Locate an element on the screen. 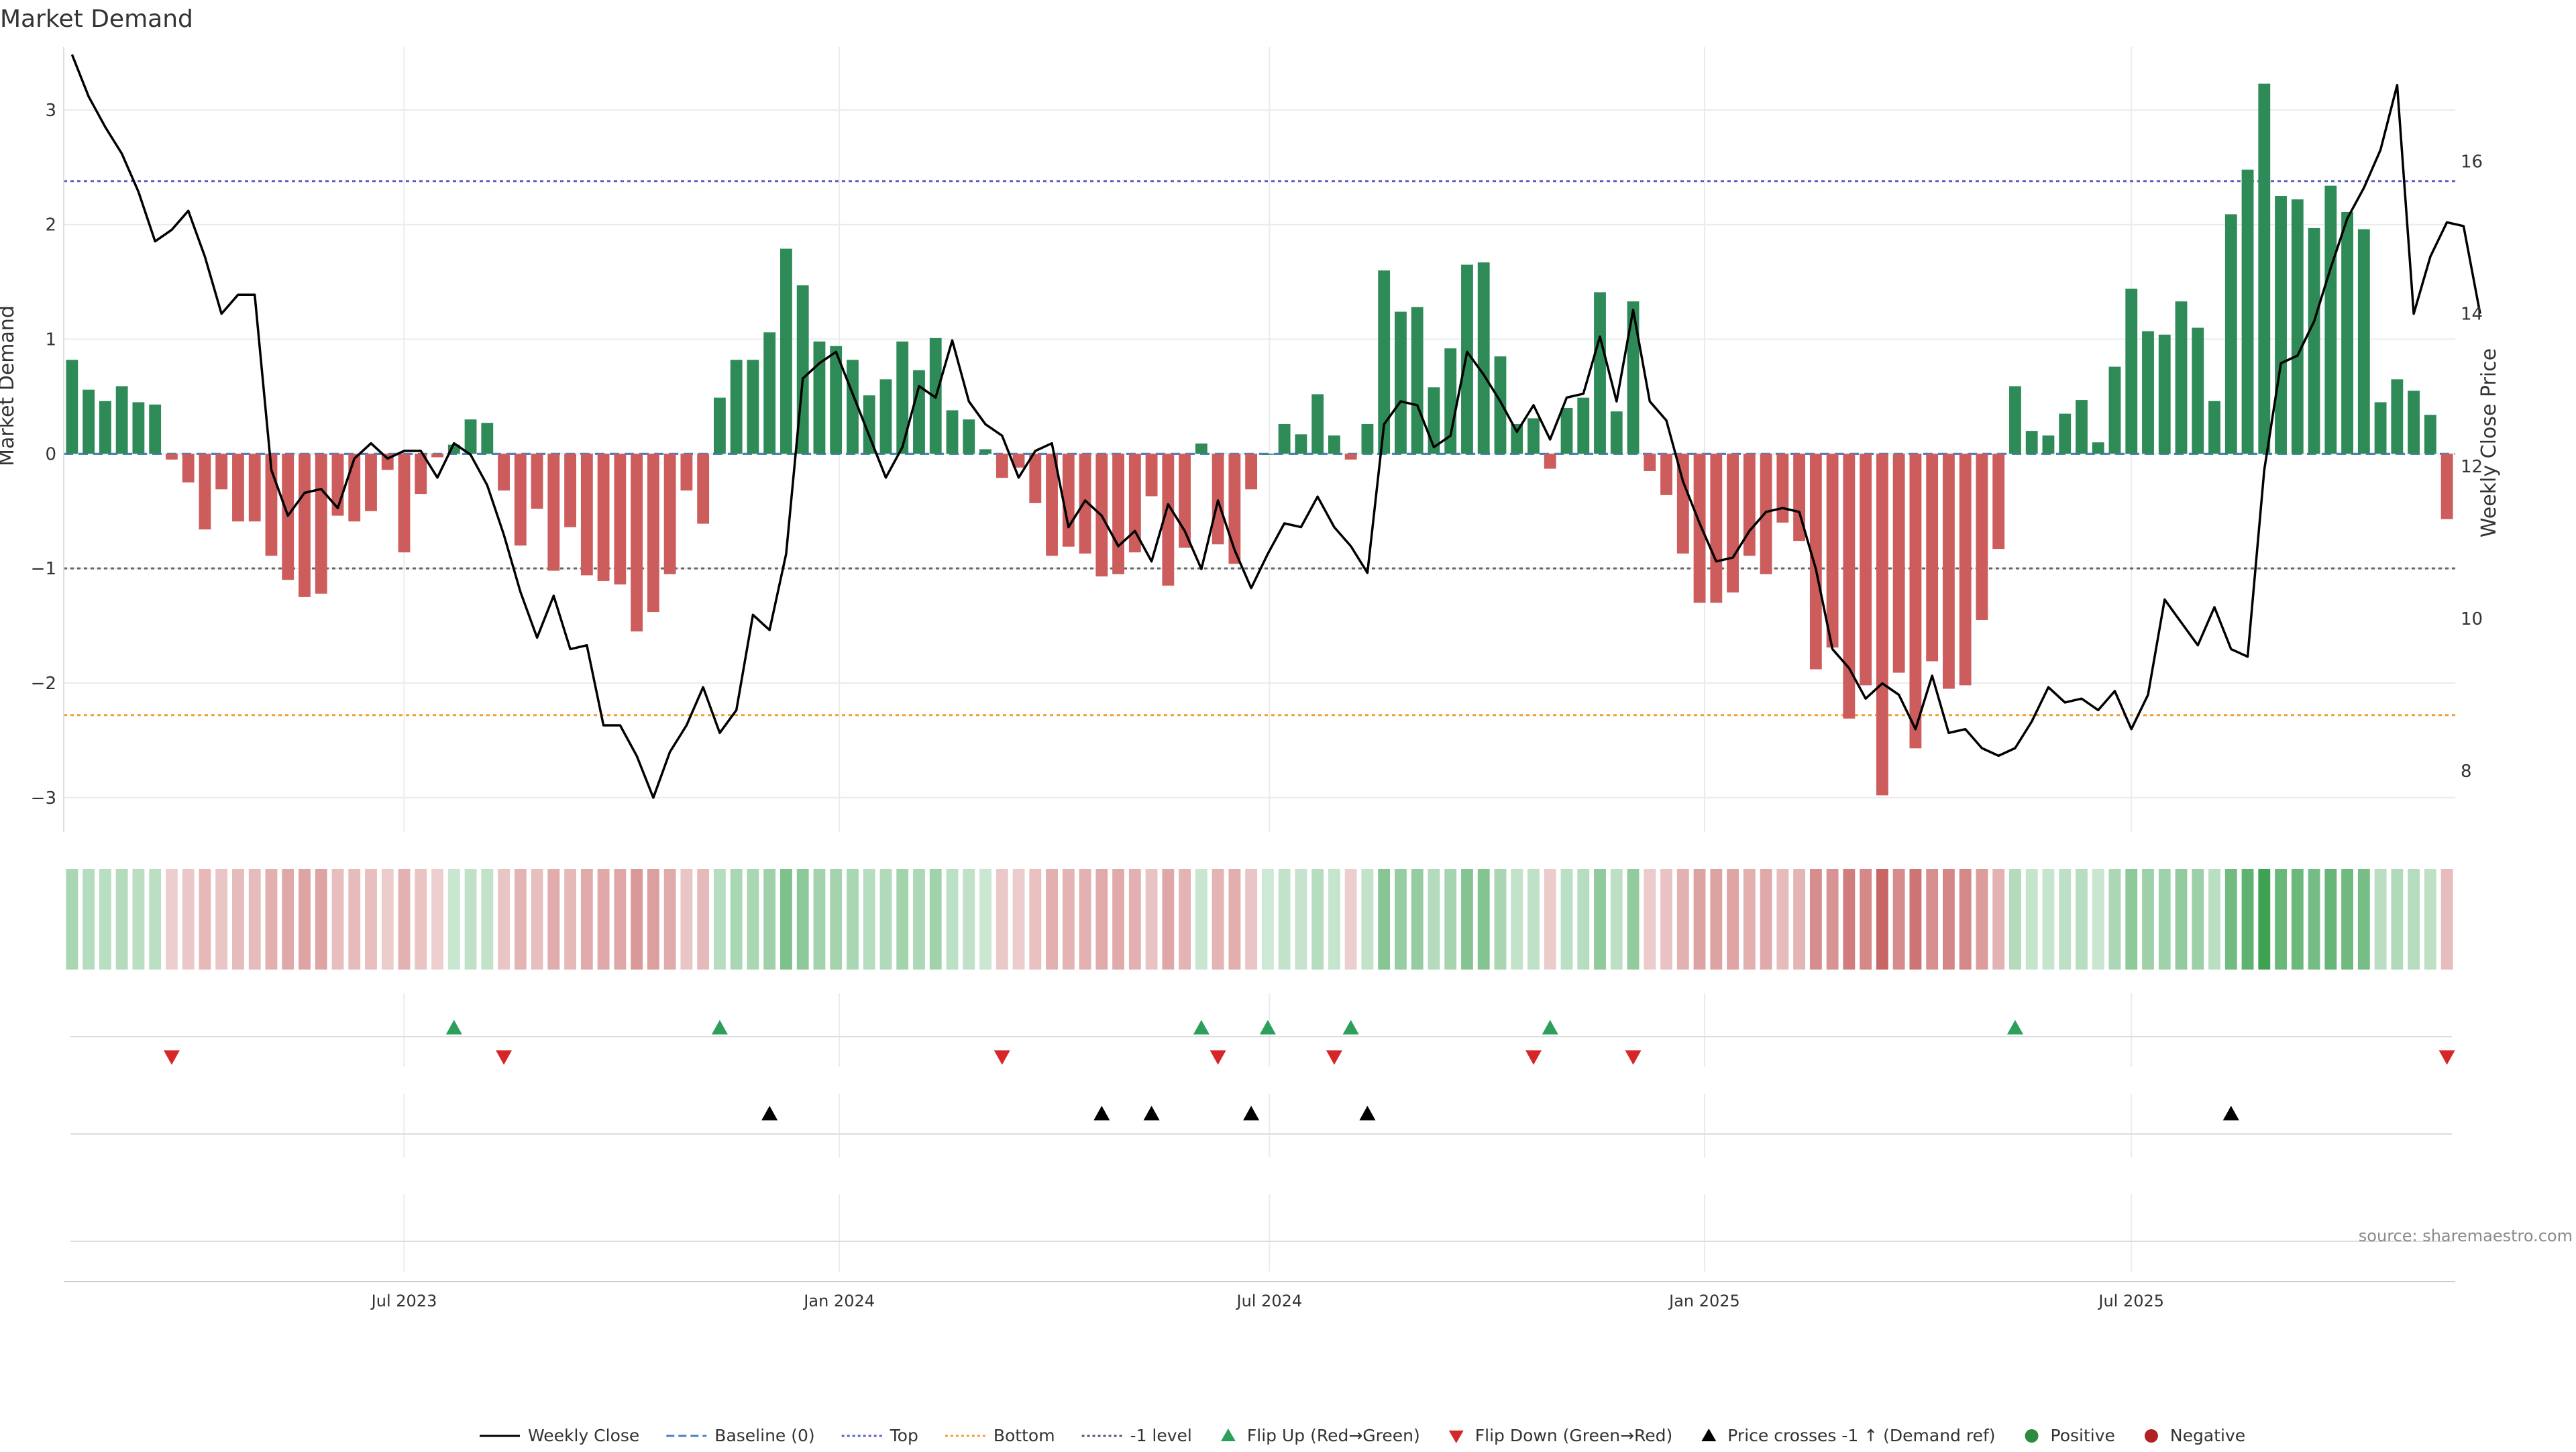  y-tick-right: 16 is located at coordinates (2472, 162).